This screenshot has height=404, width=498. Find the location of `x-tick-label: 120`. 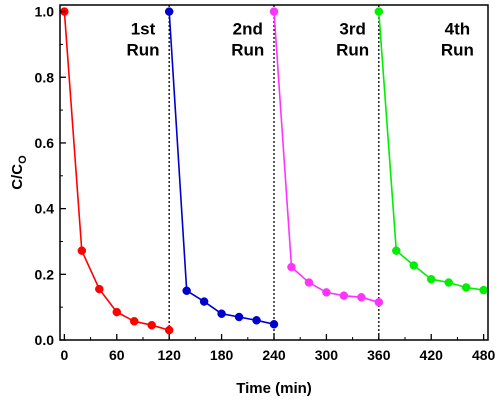

x-tick-label: 120 is located at coordinates (170, 355).